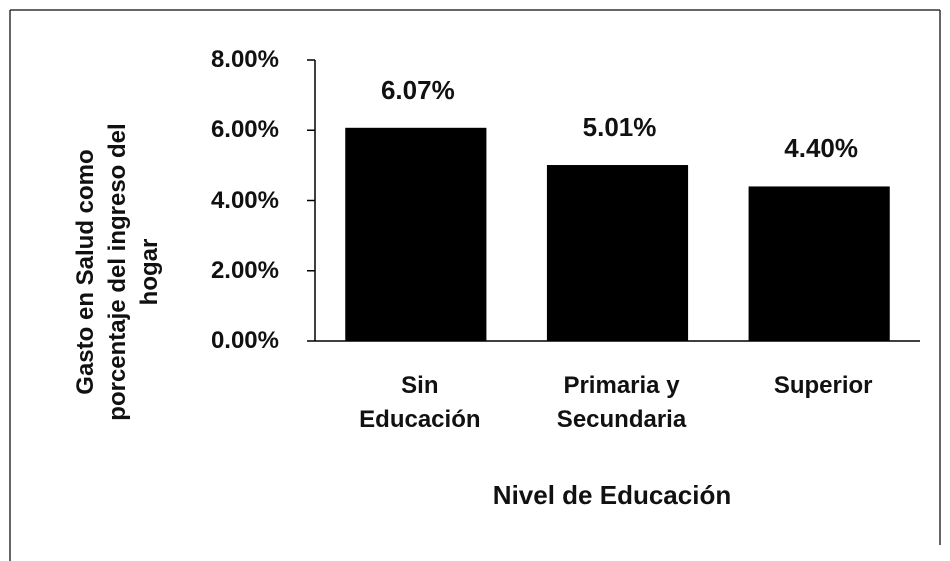 This screenshot has height=561, width=950. What do you see at coordinates (244, 200) in the screenshot?
I see `y-tick-label: 4.00%` at bounding box center [244, 200].